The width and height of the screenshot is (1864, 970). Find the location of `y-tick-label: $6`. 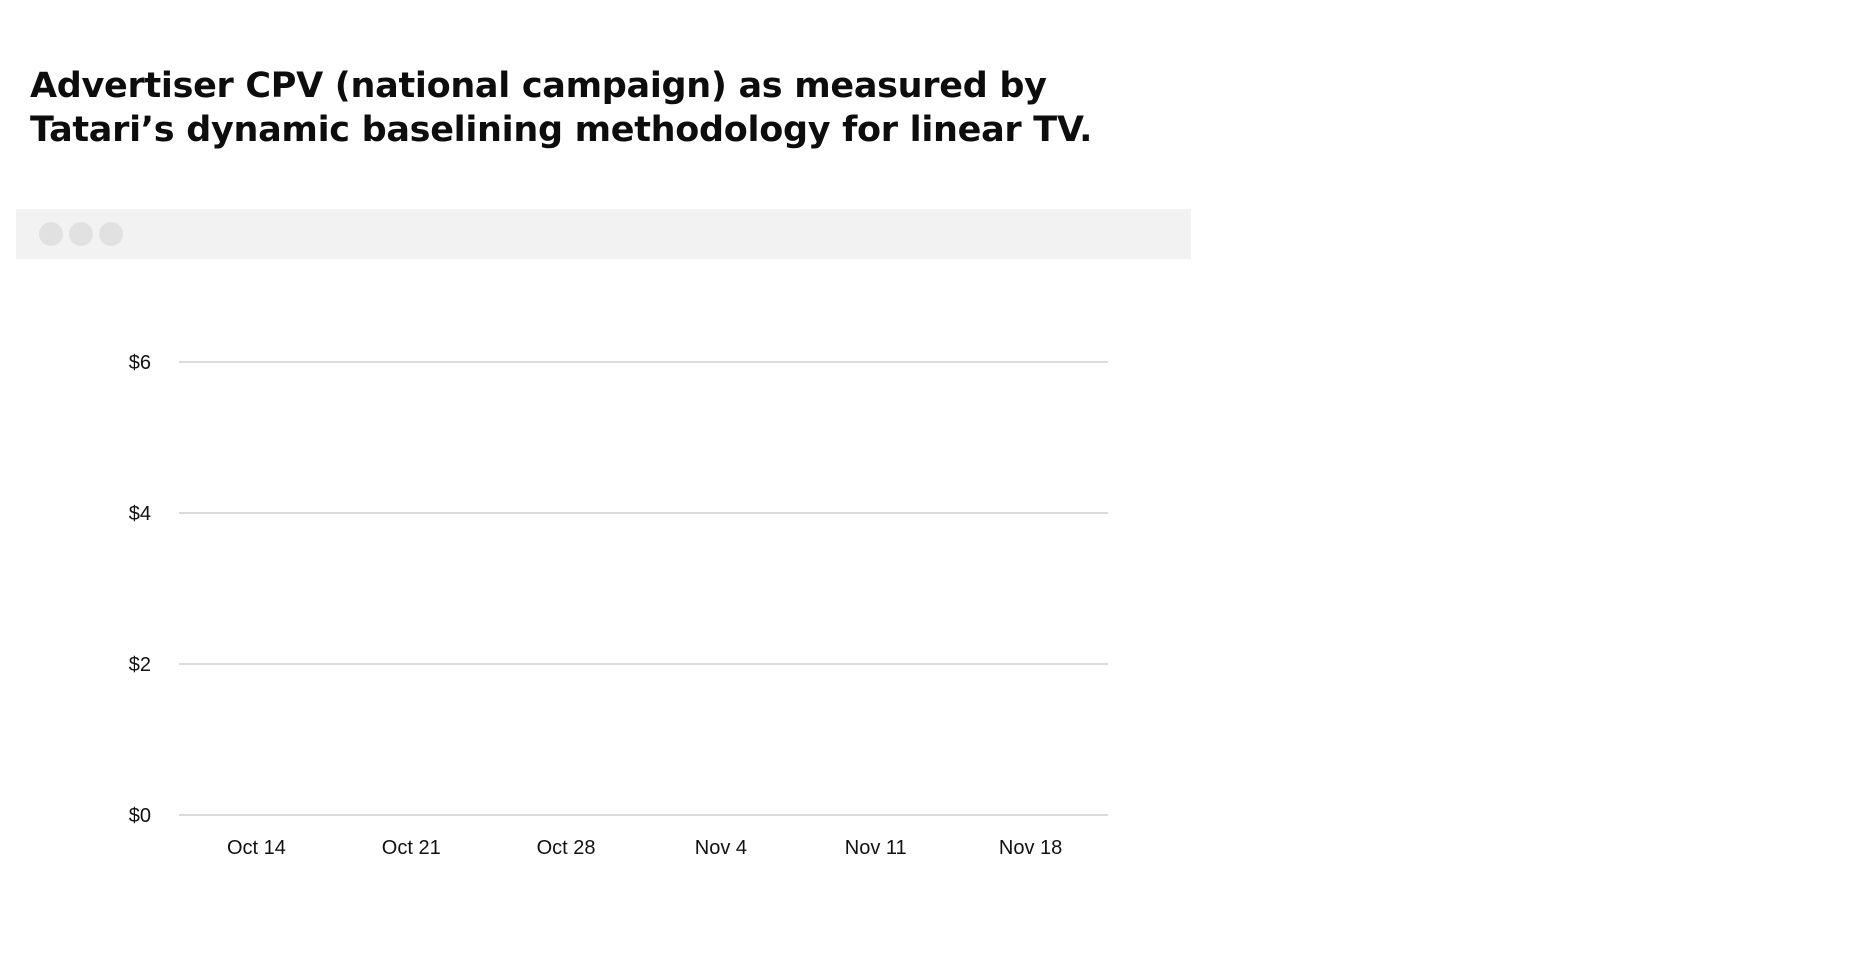

y-tick-label: $6 is located at coordinates (140, 363).